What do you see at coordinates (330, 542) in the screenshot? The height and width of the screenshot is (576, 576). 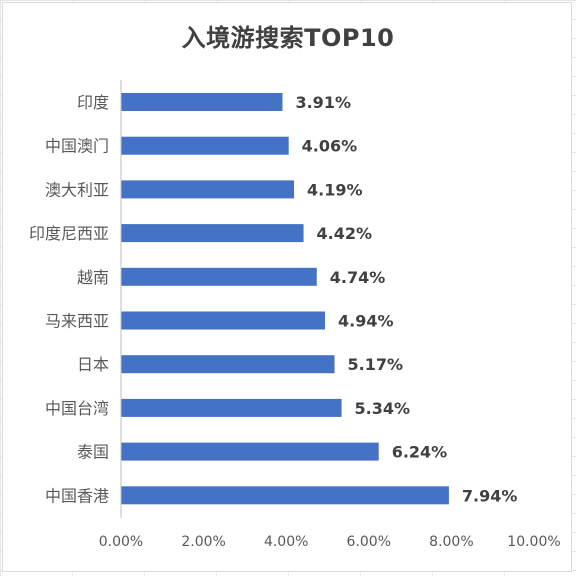 I see `x-axis-ticks-group: 0.00% 2.00% 4.00% 6.00% 8.00% 10.00%` at bounding box center [330, 542].